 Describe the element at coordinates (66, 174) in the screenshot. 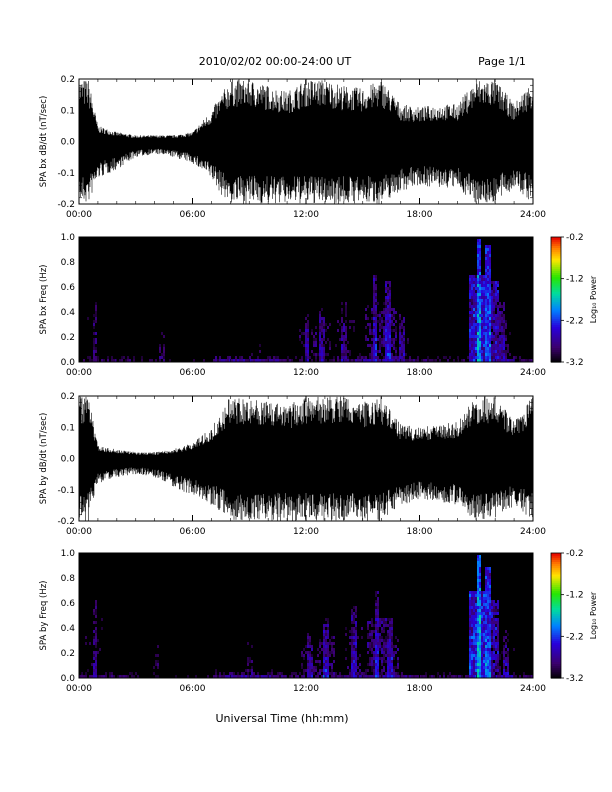

I see `y-tick-label: -0.1` at that location.